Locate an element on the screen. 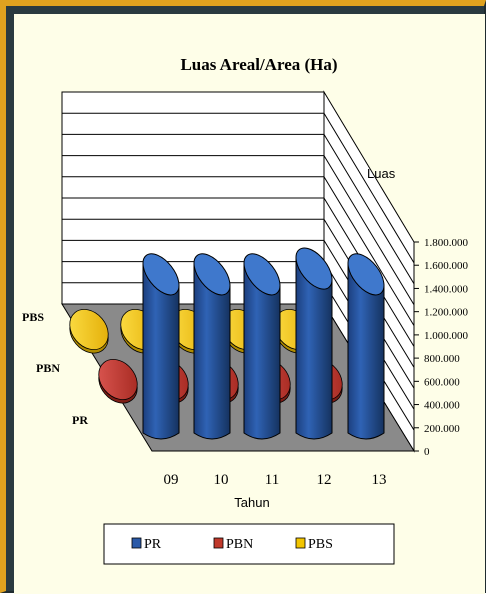 Image resolution: width=486 pixels, height=594 pixels. depth-label: PR is located at coordinates (80, 420).